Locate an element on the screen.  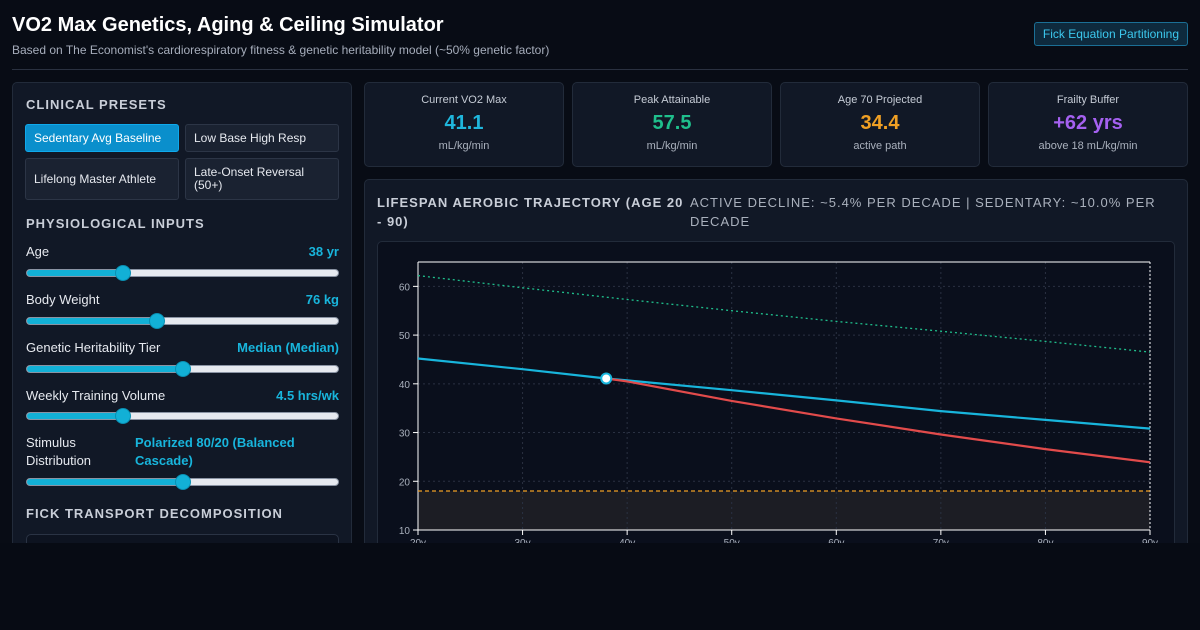
peak-attainable-card: Peak Attainable 57.5 mL/kg/min is located at coordinates (672, 124).